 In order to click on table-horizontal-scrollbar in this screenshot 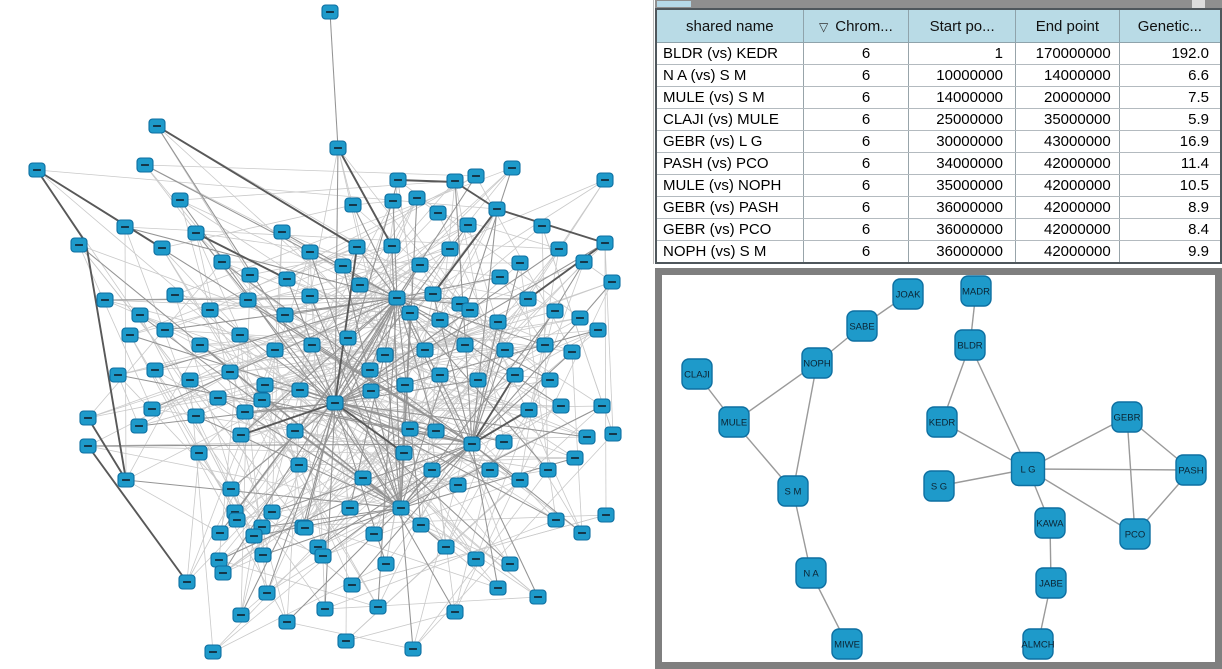, I will do `click(938, 4)`.